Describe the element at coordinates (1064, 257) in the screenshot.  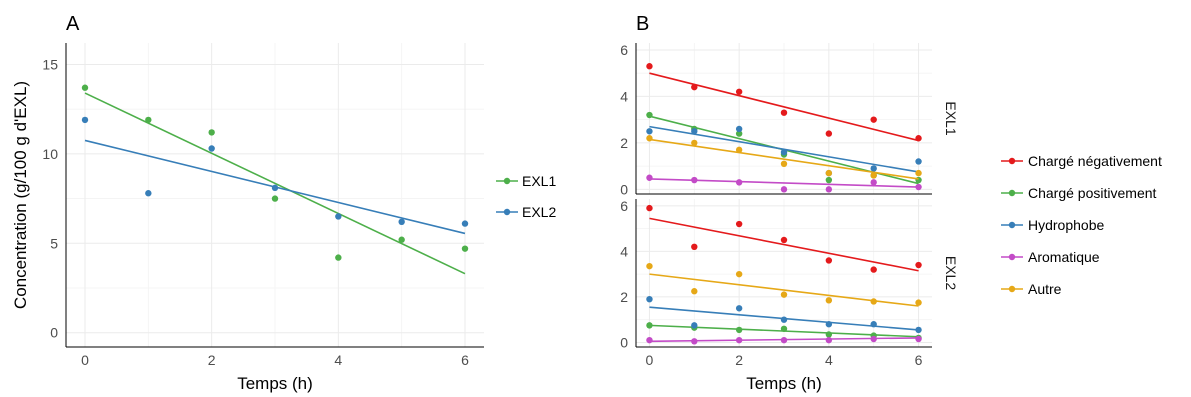
I see `legend-label: Aromatique` at that location.